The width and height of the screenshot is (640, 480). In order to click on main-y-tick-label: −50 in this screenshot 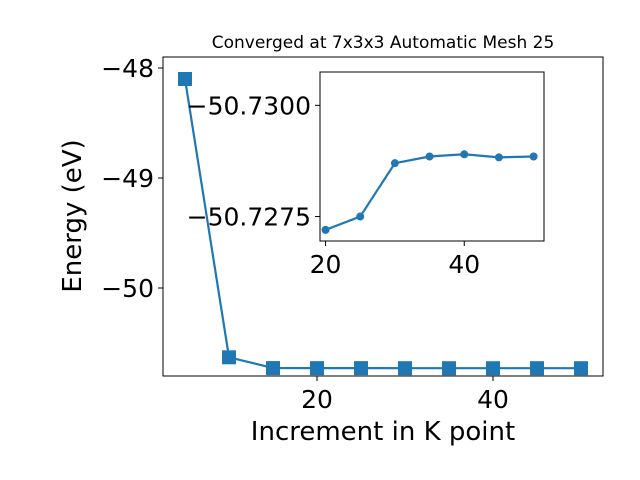, I will do `click(127, 288)`.